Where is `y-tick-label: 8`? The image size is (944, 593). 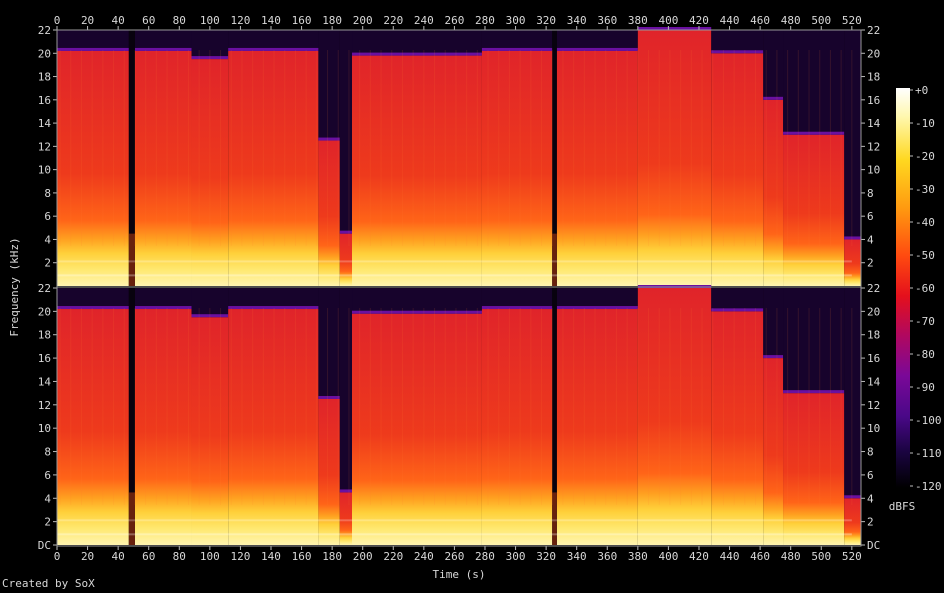
y-tick-label: 8 is located at coordinates (870, 193).